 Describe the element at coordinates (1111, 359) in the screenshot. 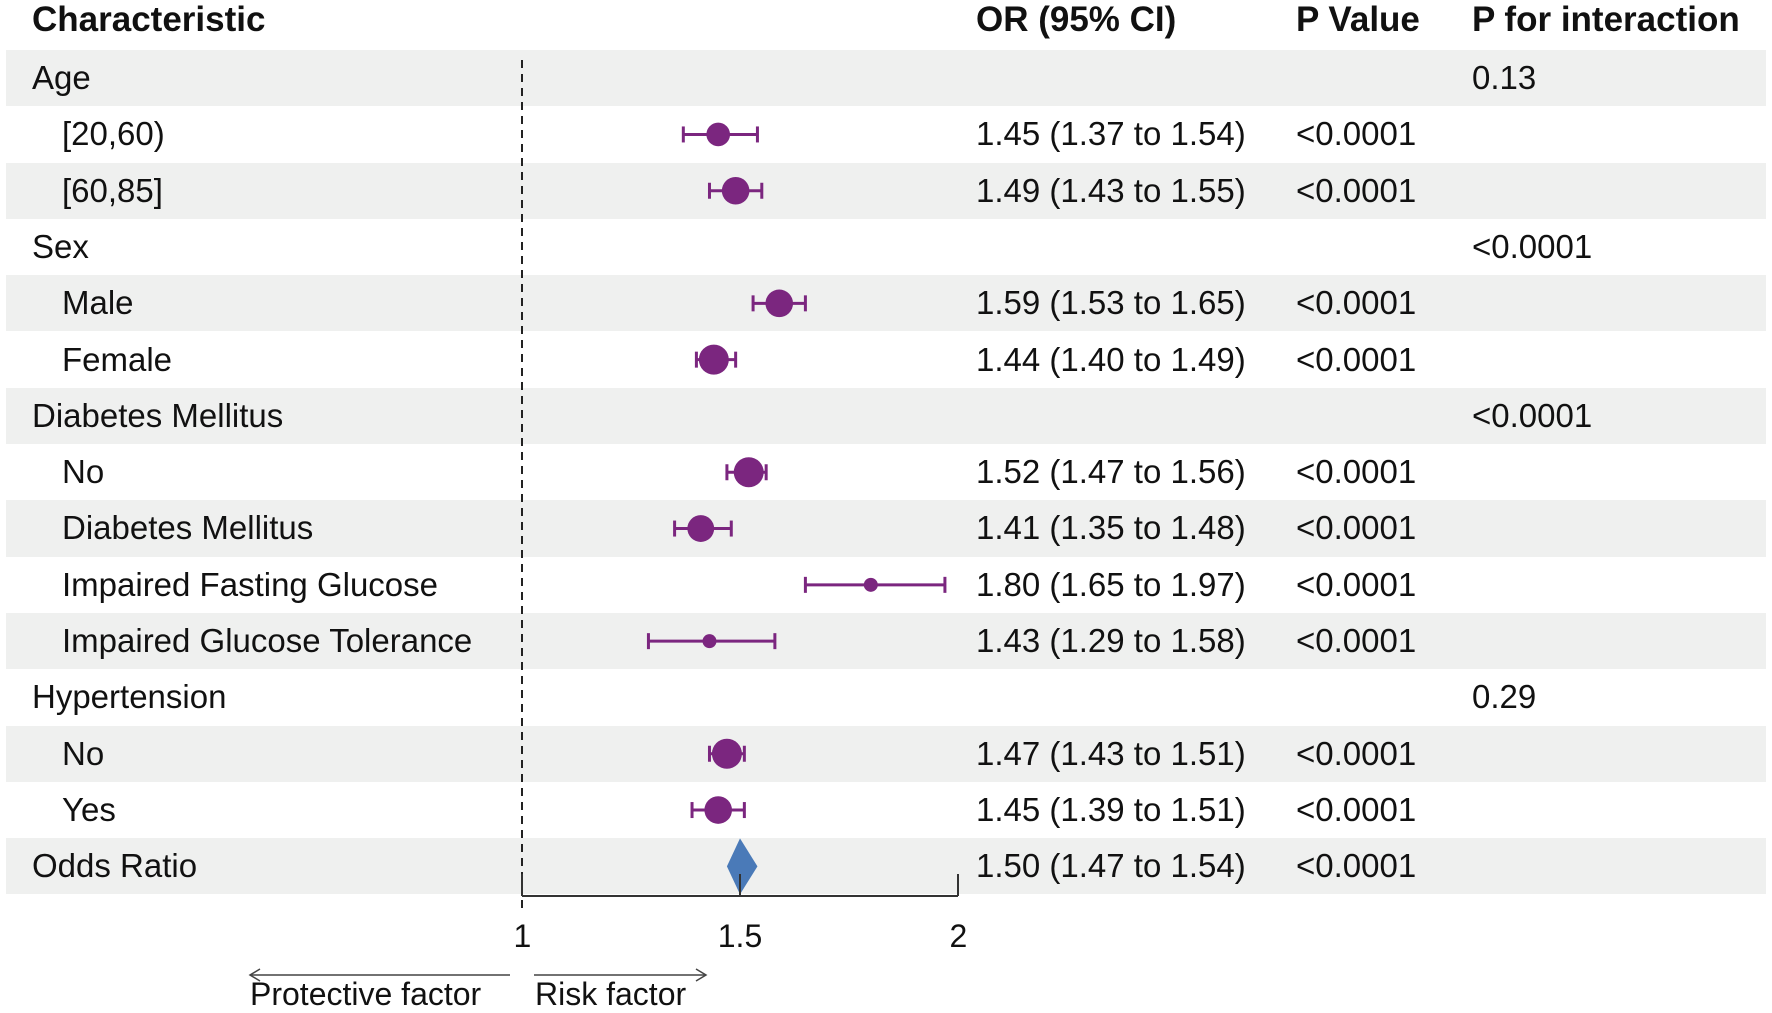

I see `row-or-ci: 1.44 (1.40 to 1.49)` at that location.